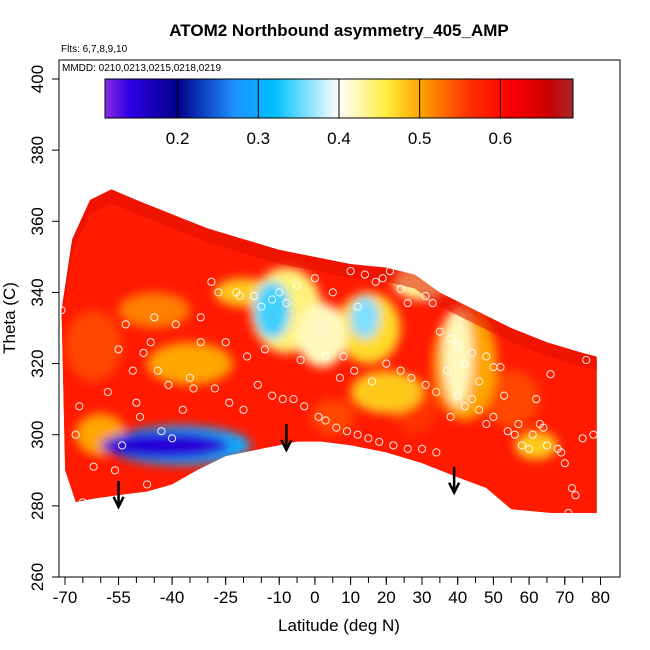 Image resolution: width=650 pixels, height=650 pixels. Describe the element at coordinates (279, 597) in the screenshot. I see `x-tick-label: -10` at that location.